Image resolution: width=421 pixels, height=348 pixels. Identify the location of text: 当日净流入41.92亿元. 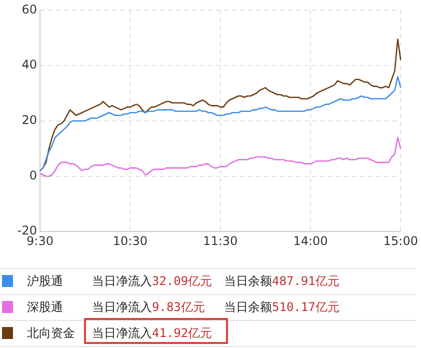
(152, 333).